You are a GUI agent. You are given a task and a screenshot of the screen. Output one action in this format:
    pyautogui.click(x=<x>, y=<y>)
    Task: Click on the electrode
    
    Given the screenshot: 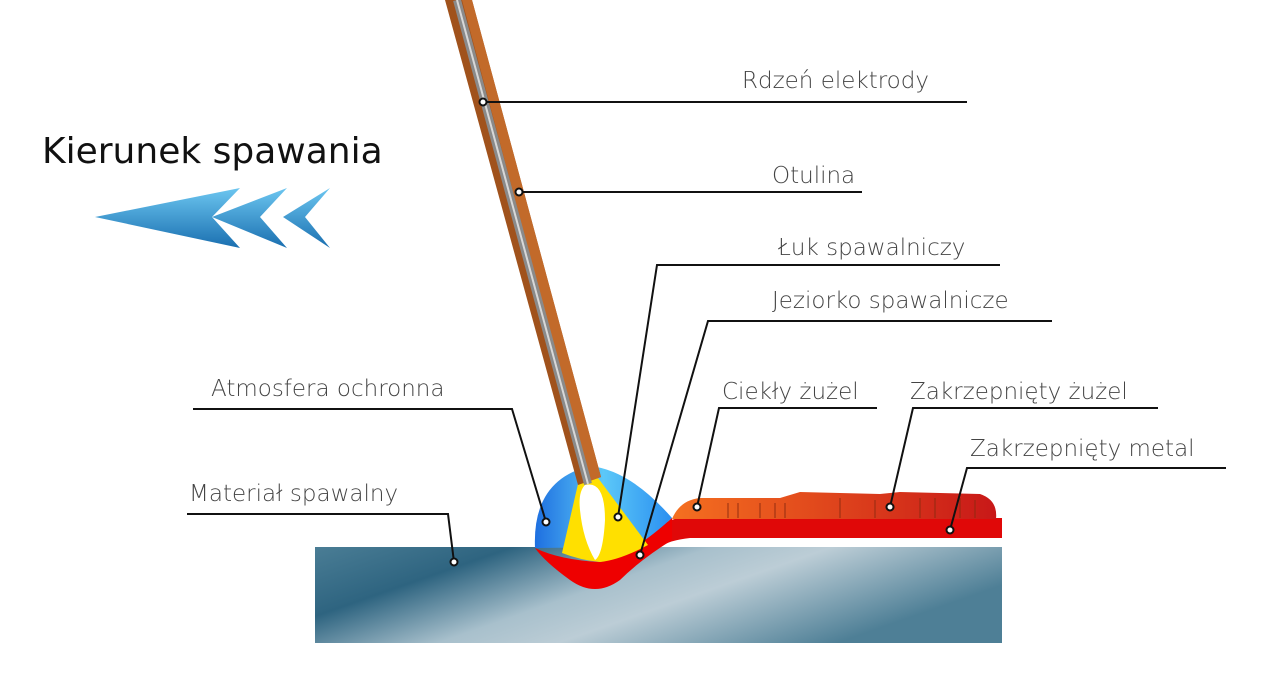 What is the action you would take?
    pyautogui.click(x=523, y=243)
    